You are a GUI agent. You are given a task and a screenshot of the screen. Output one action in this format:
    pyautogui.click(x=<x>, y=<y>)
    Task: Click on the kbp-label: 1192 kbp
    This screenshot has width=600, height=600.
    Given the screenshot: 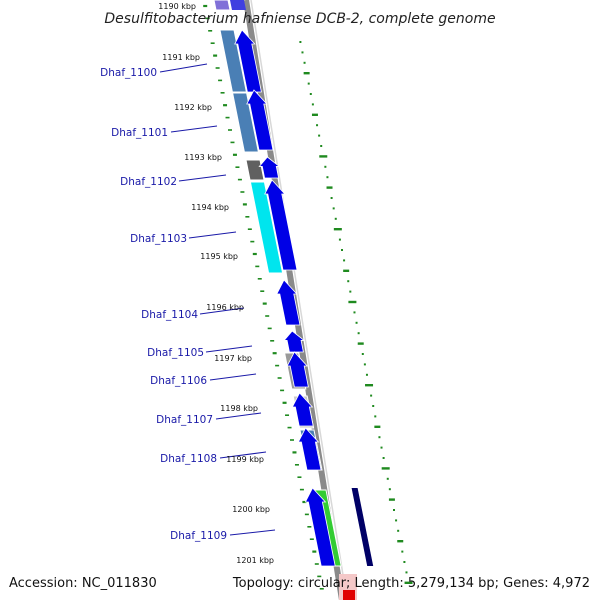 What is the action you would take?
    pyautogui.click(x=193, y=107)
    